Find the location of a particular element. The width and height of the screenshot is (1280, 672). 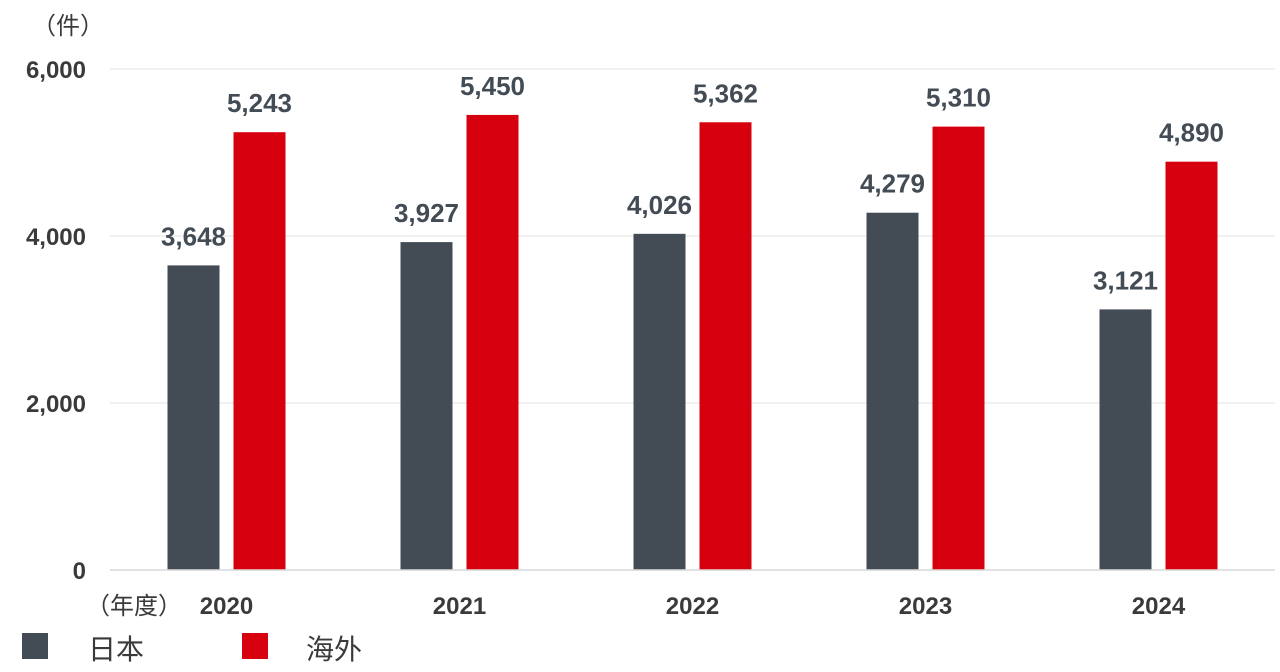

y-tick-label: 0 is located at coordinates (79, 571).